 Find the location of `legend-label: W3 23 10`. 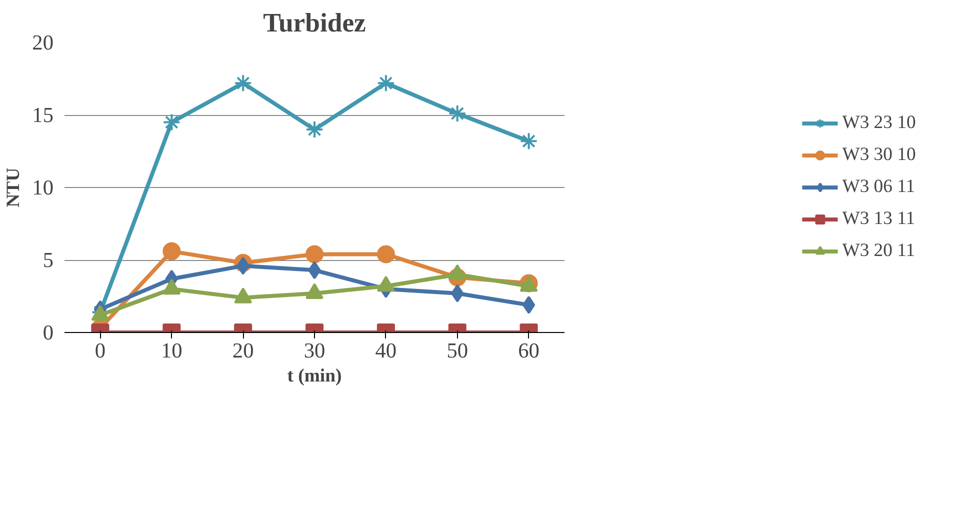

legend-label: W3 23 10 is located at coordinates (879, 123).